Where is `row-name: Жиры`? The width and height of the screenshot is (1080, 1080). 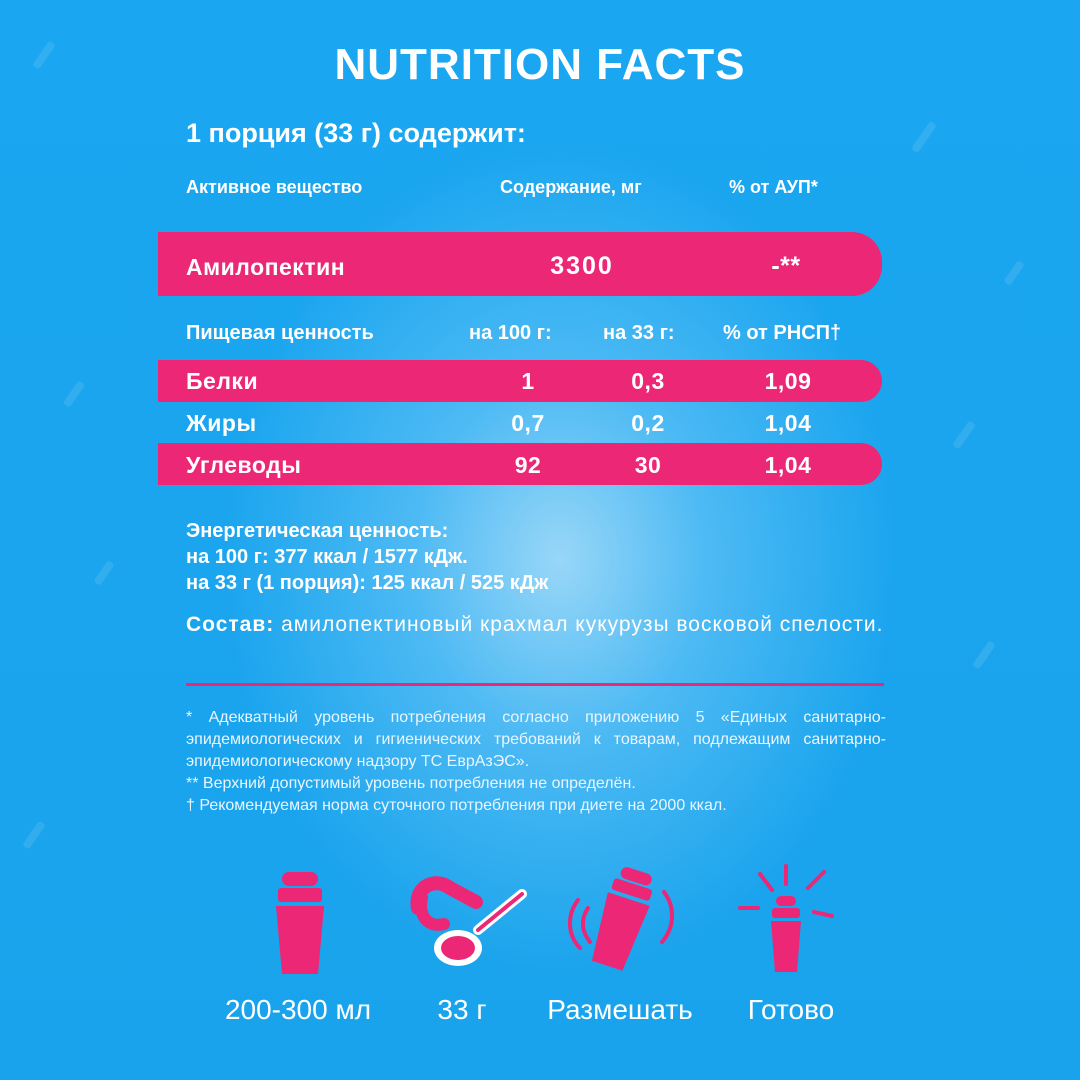
row-name: Жиры is located at coordinates (221, 423).